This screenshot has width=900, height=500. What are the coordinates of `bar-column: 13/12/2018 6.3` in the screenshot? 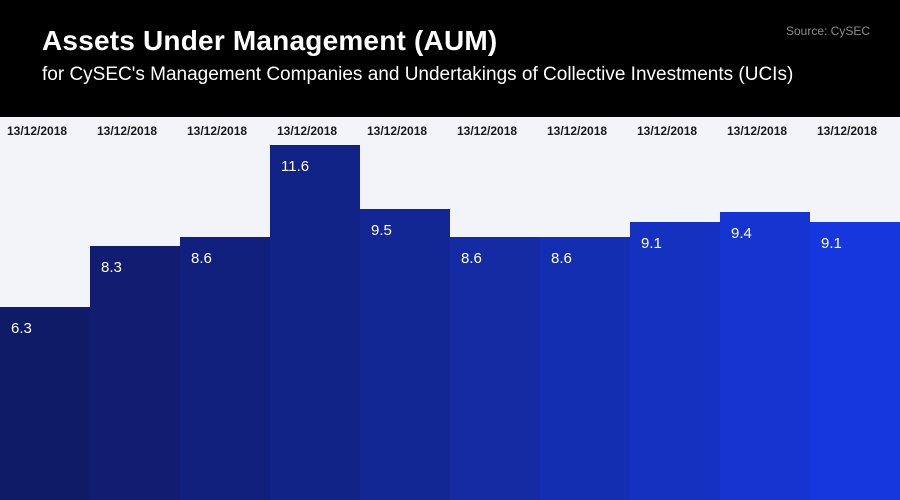 It's located at (45, 308).